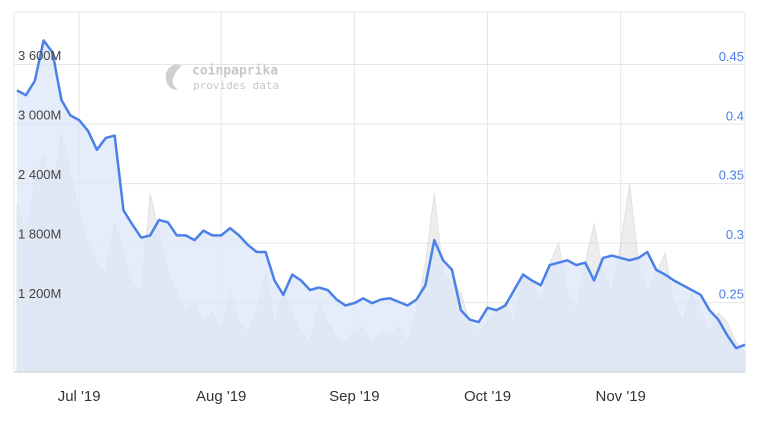  I want to click on x-tick-label: Jul '19, so click(79, 396).